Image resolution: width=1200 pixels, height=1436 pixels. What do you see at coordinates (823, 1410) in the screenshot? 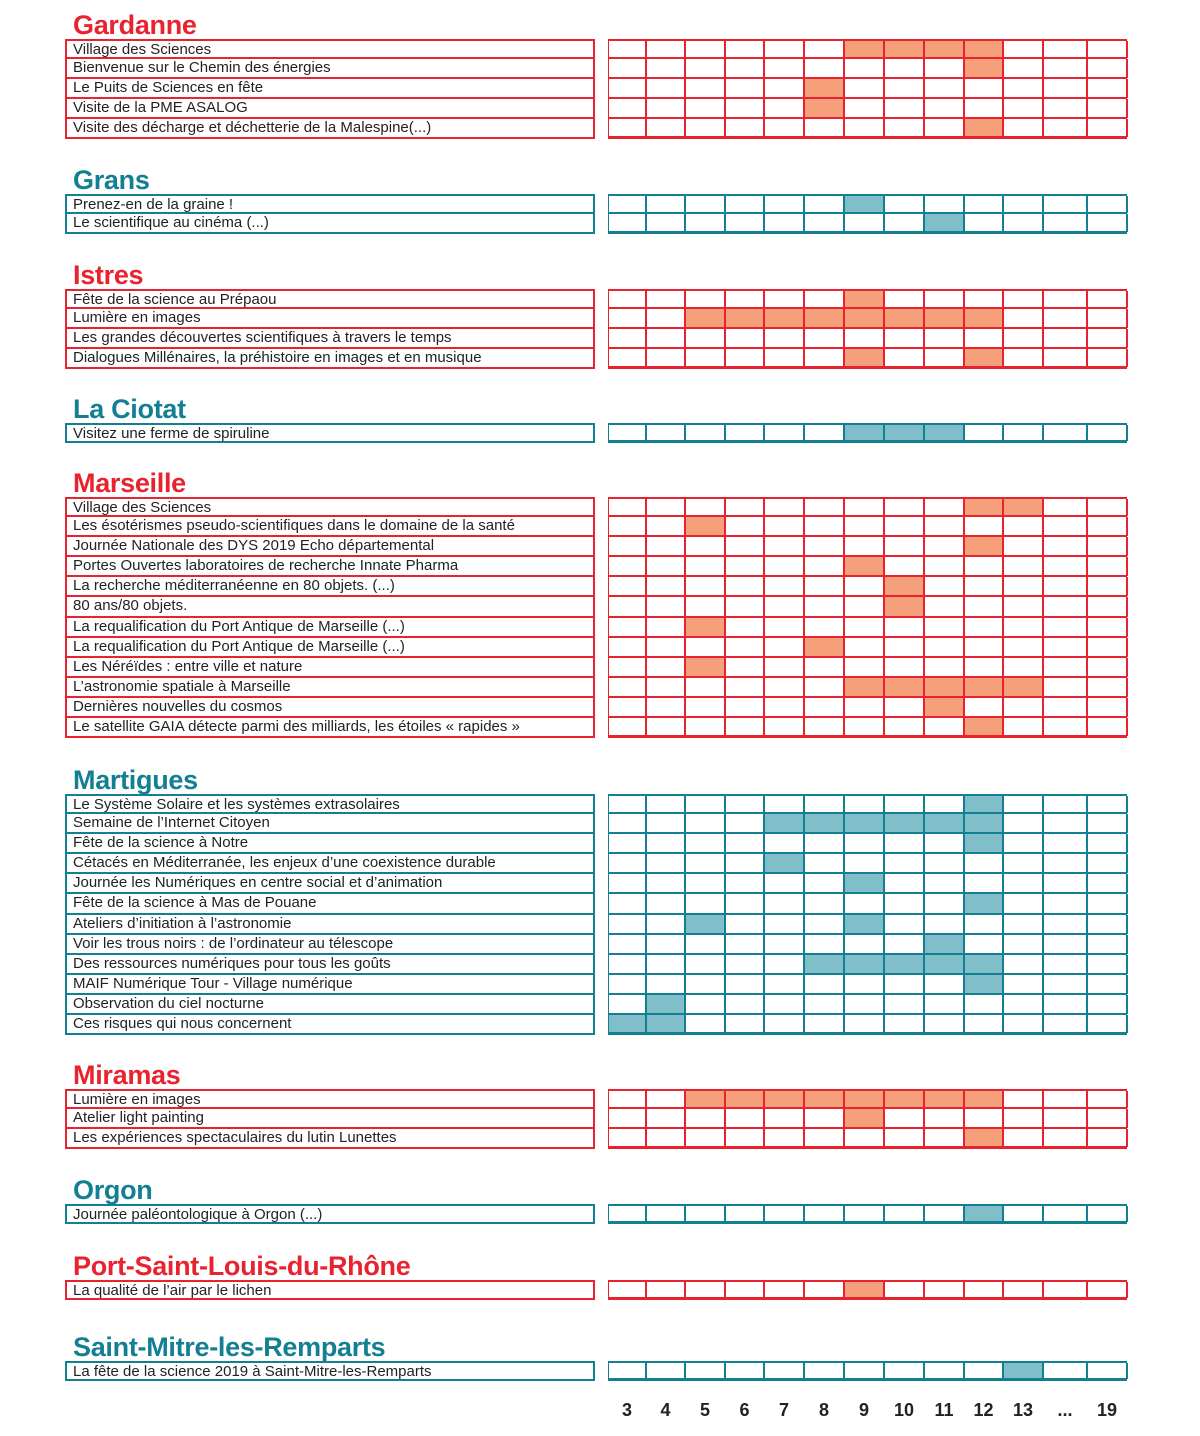
I see `day-label: 8` at bounding box center [823, 1410].